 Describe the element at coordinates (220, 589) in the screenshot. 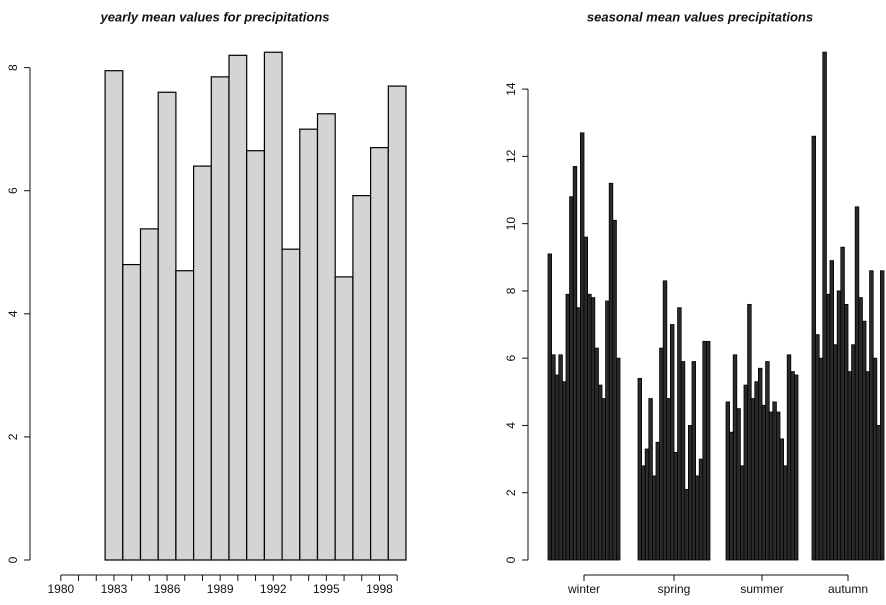

I see `x-tick-label: 1989` at that location.